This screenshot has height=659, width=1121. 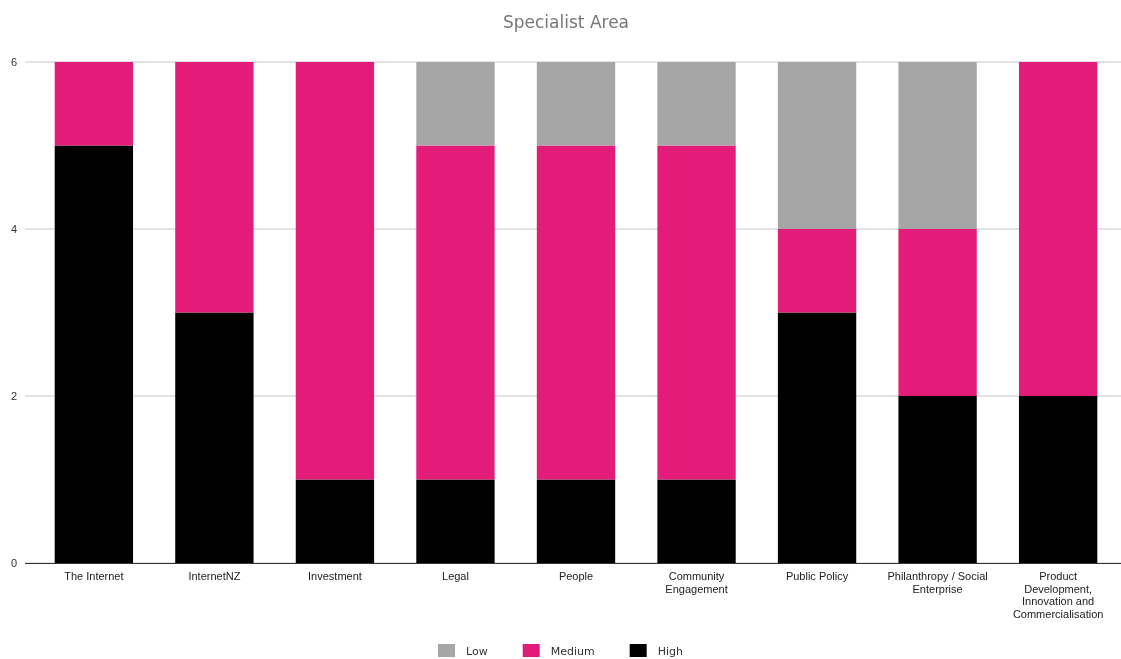 I want to click on legend-label: Low, so click(x=477, y=651).